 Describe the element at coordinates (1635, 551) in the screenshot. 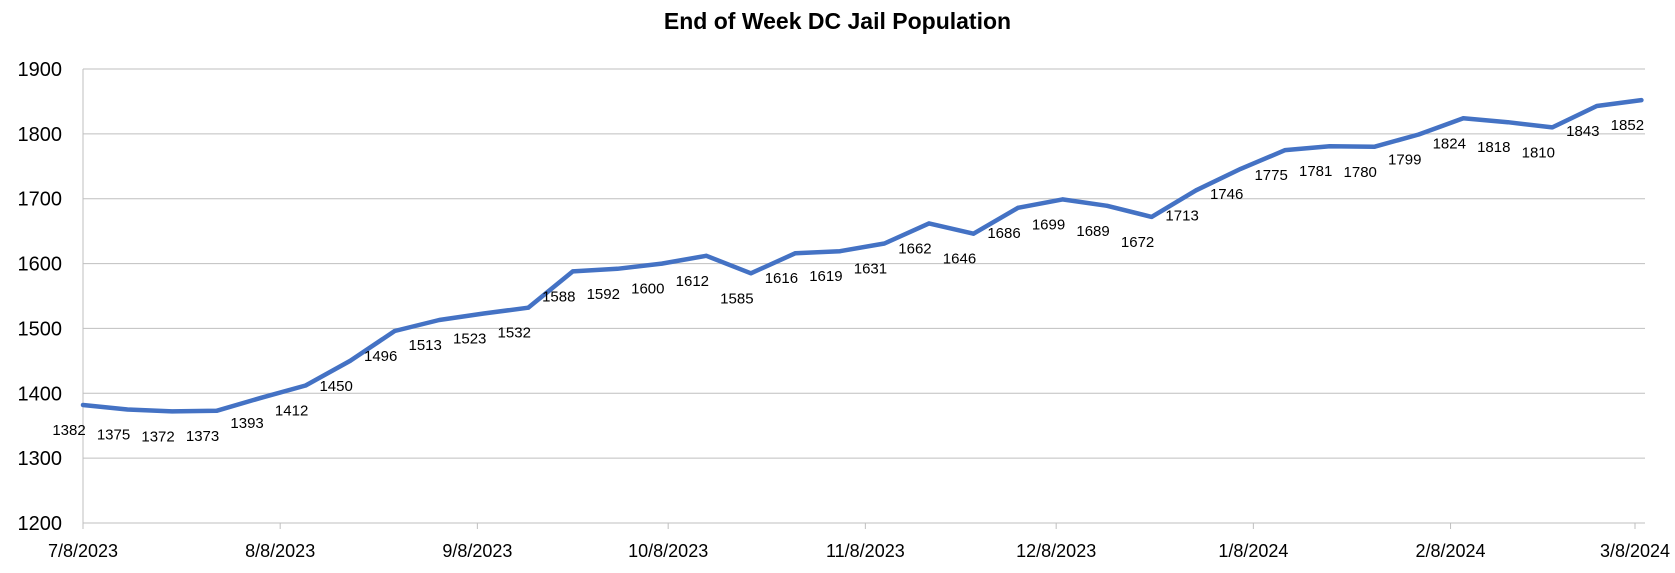

I see `x-tick-label: 3/8/2024` at that location.